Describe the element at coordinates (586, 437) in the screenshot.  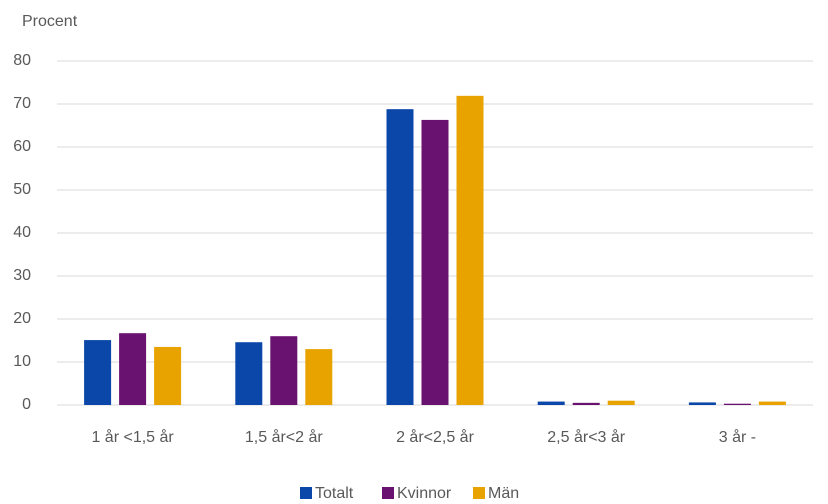
I see `x-tick-label: 2,5 år<3 år` at that location.